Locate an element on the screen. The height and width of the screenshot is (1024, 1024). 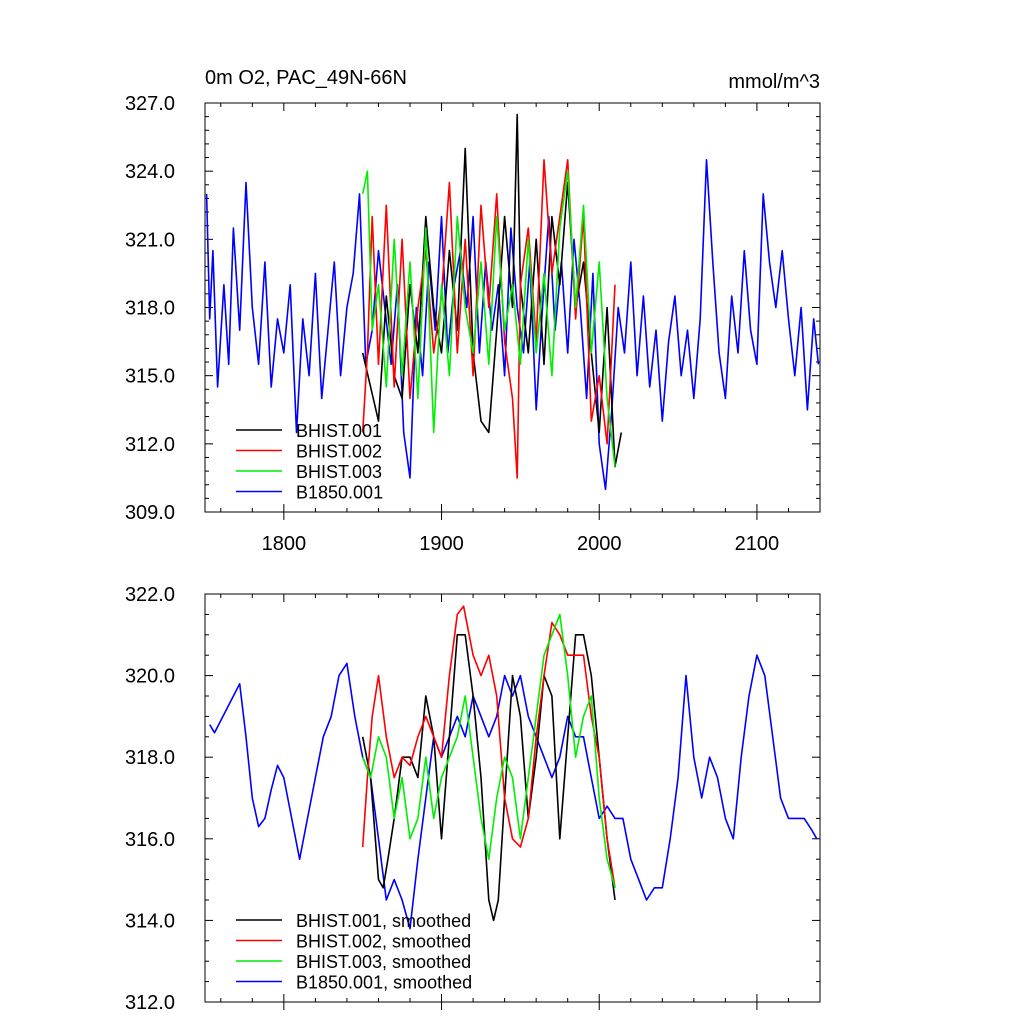
x-tick-label: 2100 is located at coordinates (757, 544).